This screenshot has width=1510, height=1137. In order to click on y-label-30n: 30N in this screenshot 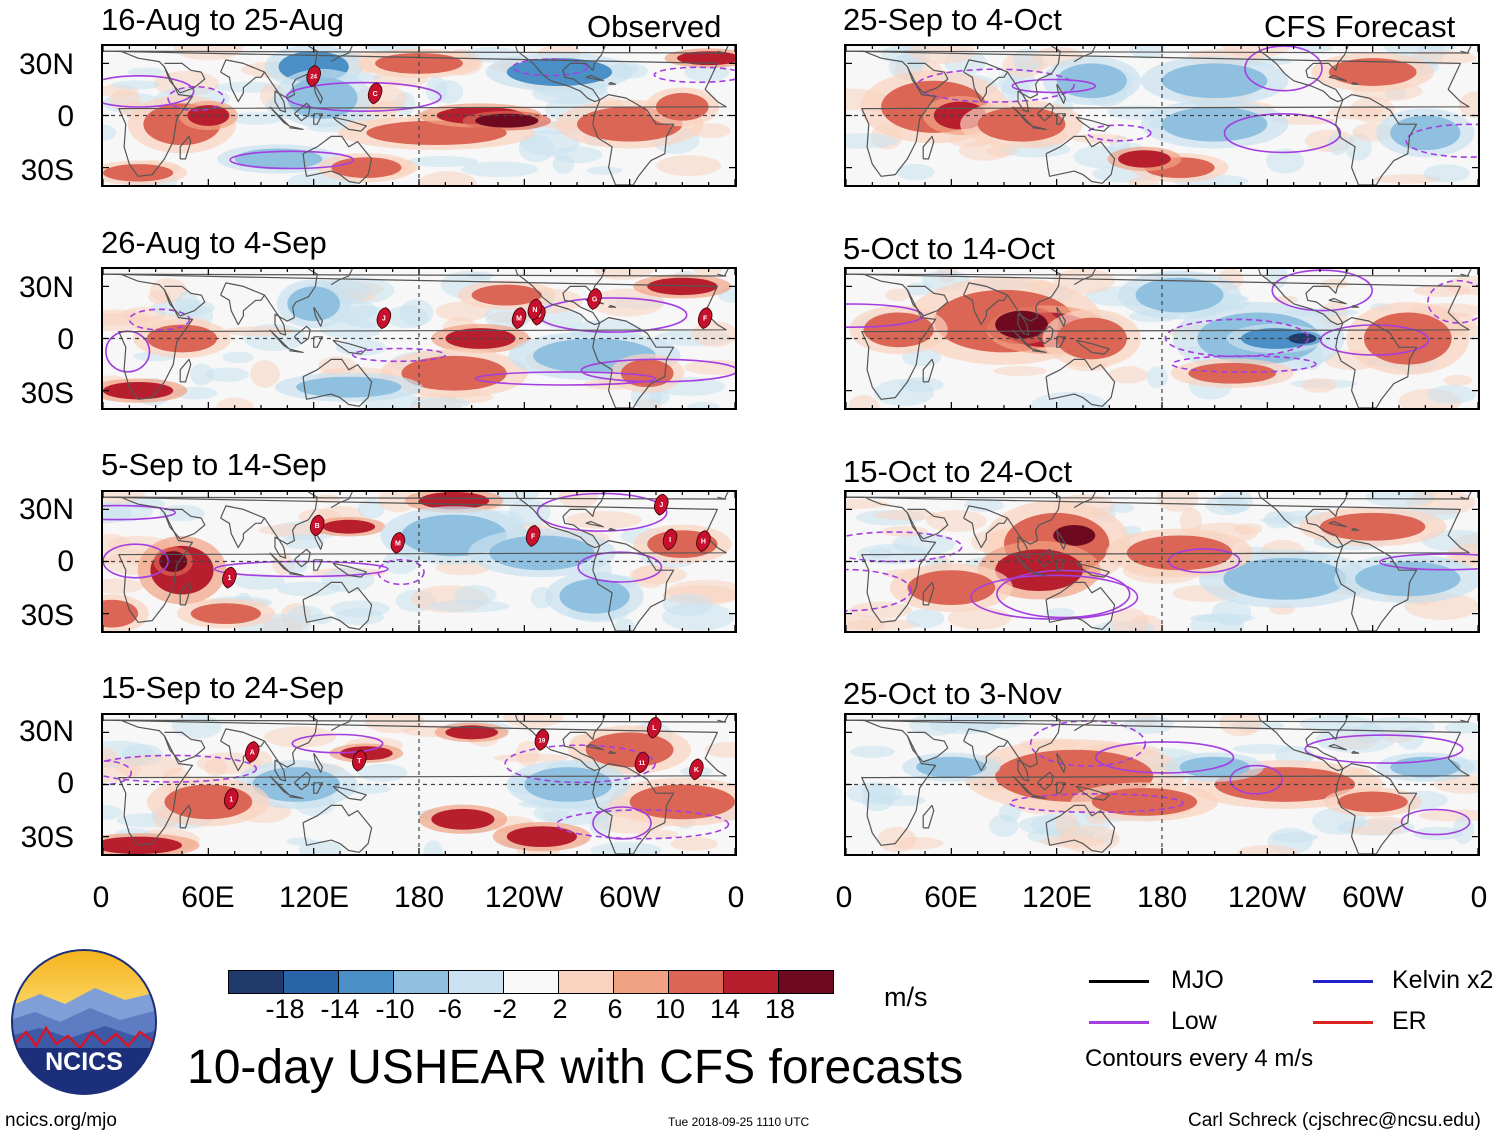, I will do `click(46, 509)`.